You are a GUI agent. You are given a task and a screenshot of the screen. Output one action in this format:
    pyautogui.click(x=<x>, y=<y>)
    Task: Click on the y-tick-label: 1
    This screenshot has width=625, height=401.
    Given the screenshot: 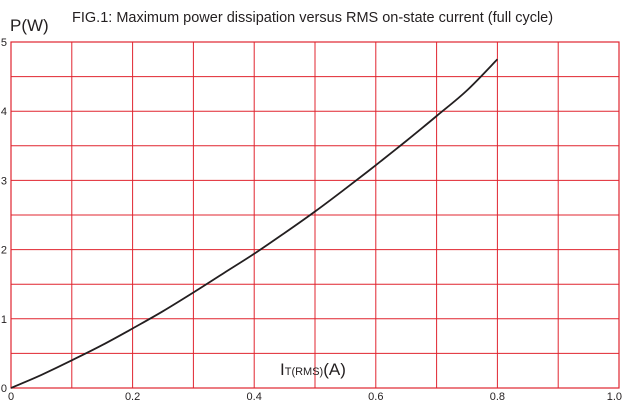 What is the action you would take?
    pyautogui.click(x=4, y=320)
    